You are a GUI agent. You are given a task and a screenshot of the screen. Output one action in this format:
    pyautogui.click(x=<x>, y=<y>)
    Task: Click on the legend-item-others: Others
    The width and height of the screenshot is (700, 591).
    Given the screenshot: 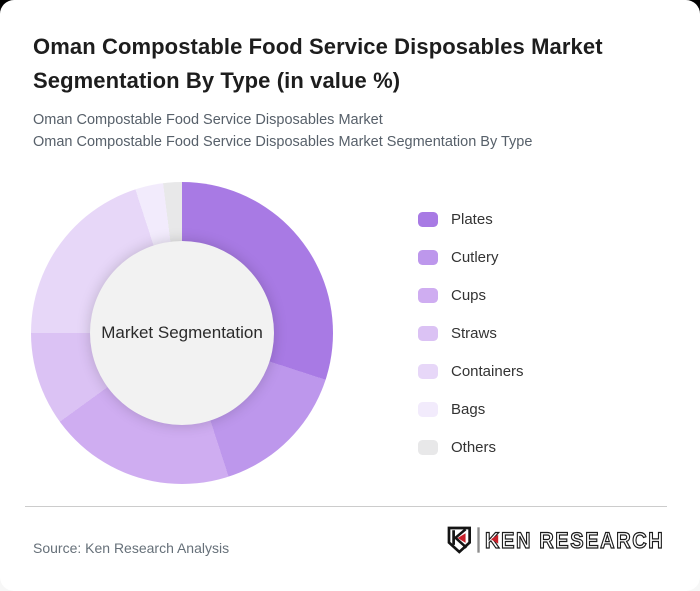 What is the action you would take?
    pyautogui.click(x=471, y=447)
    